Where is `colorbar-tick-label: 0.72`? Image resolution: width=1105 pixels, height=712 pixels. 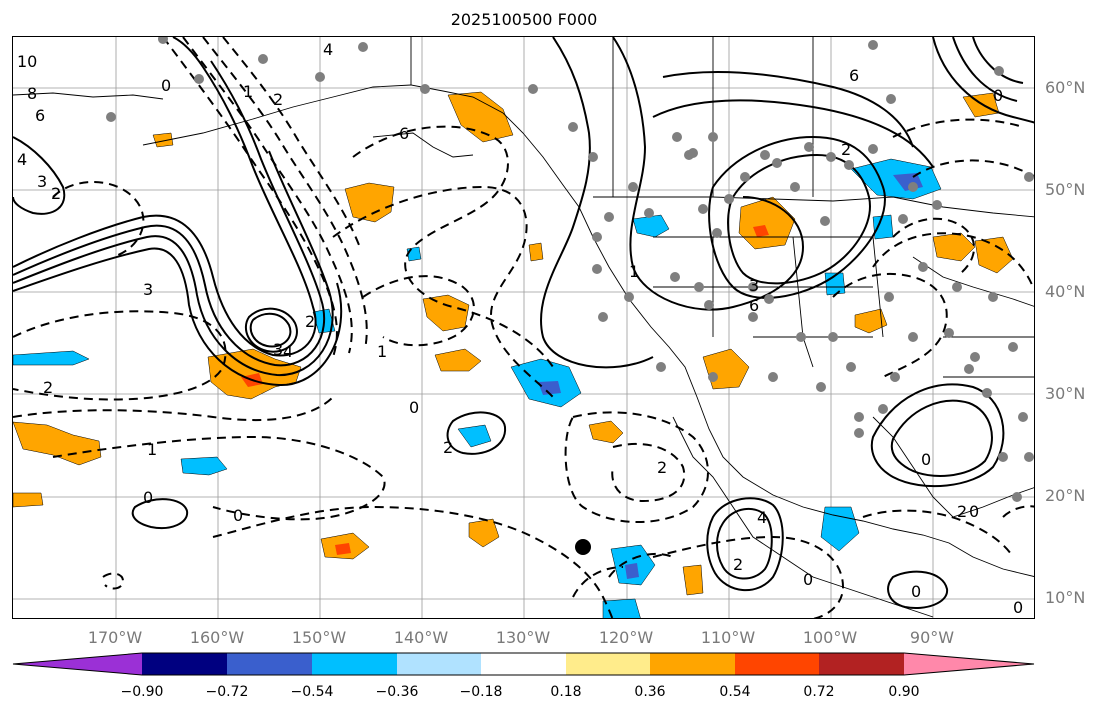 colorbar-tick-label: 0.72 is located at coordinates (819, 692).